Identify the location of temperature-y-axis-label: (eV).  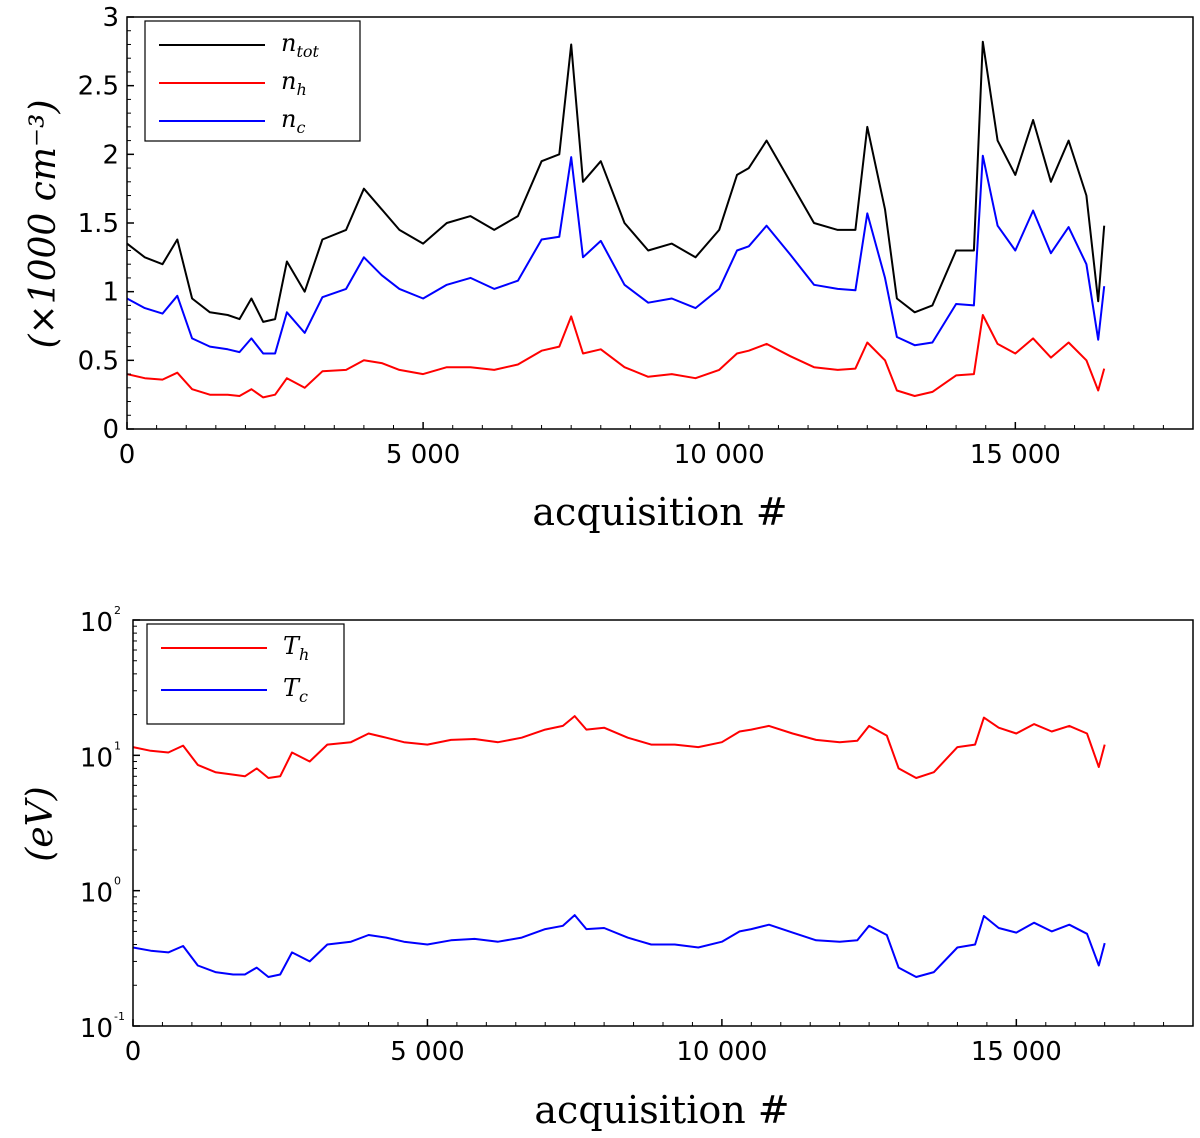
(40, 823).